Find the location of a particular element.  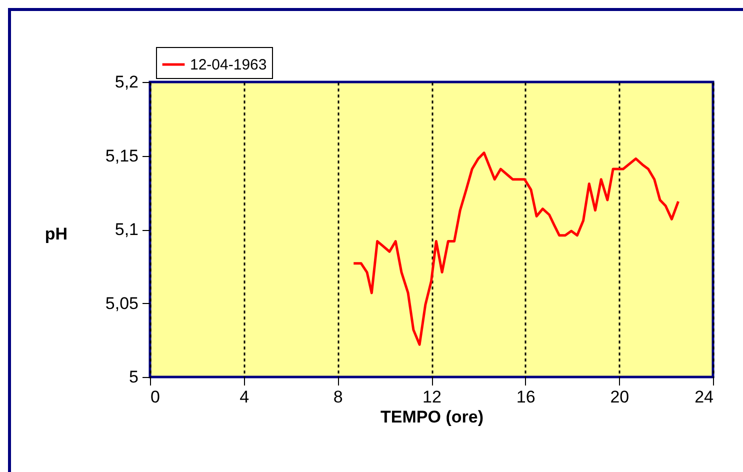

y-tick-label: 5 is located at coordinates (133, 377).